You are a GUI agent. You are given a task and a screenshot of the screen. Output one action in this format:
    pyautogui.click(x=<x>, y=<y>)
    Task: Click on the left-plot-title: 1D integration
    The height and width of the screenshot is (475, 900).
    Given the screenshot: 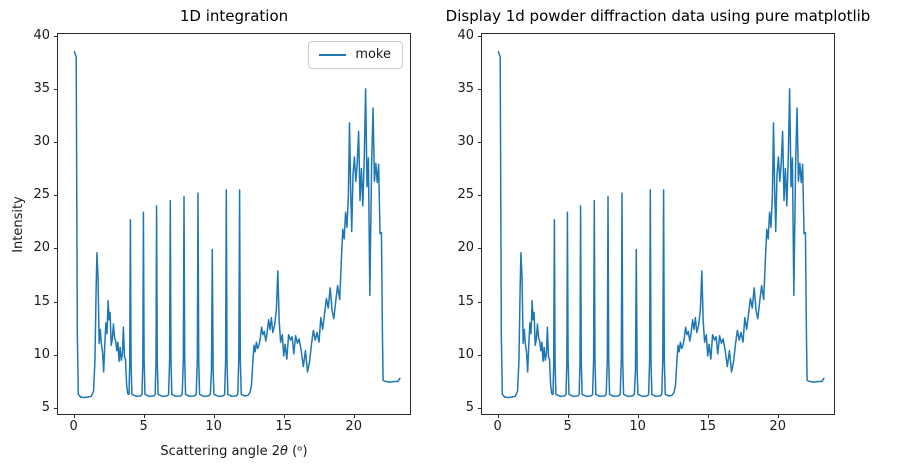 What is the action you would take?
    pyautogui.click(x=234, y=16)
    